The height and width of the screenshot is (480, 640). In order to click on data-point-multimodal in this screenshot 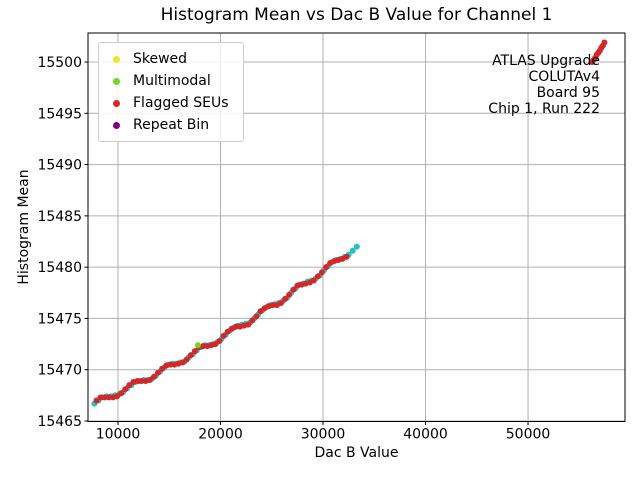, I will do `click(198, 345)`.